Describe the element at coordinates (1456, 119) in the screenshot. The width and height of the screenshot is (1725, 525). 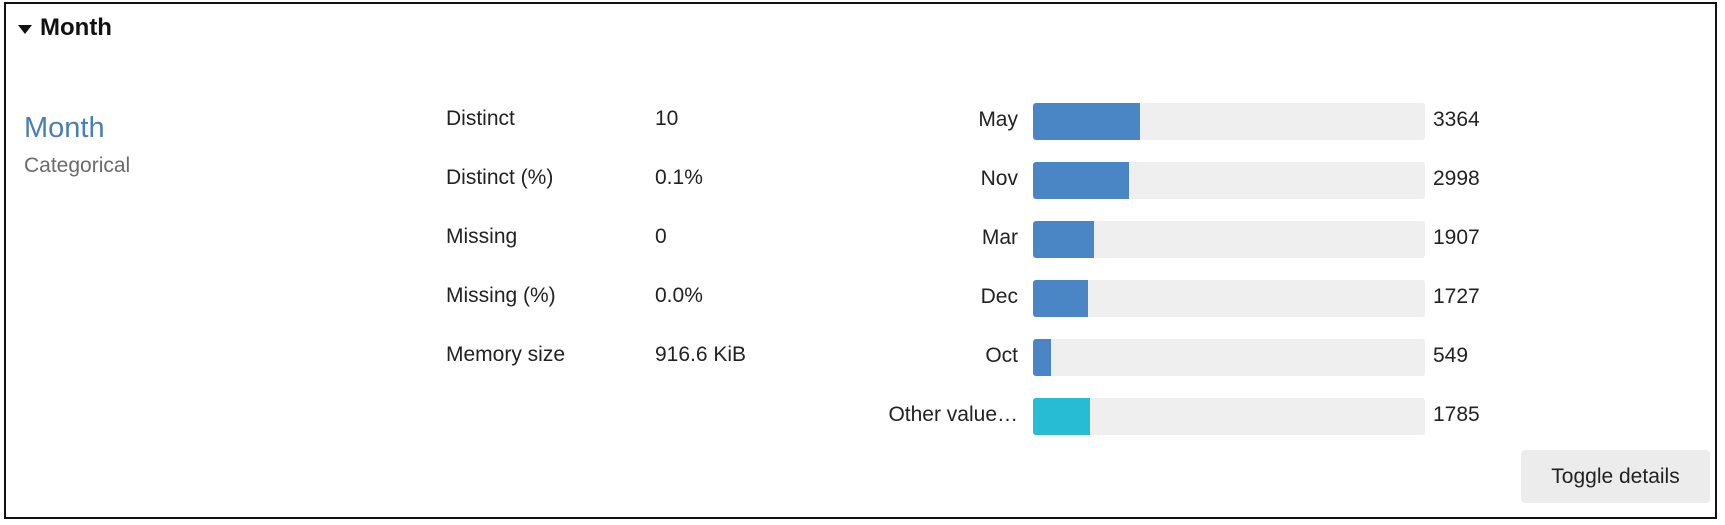
I see `bar-count-label: 3364` at that location.